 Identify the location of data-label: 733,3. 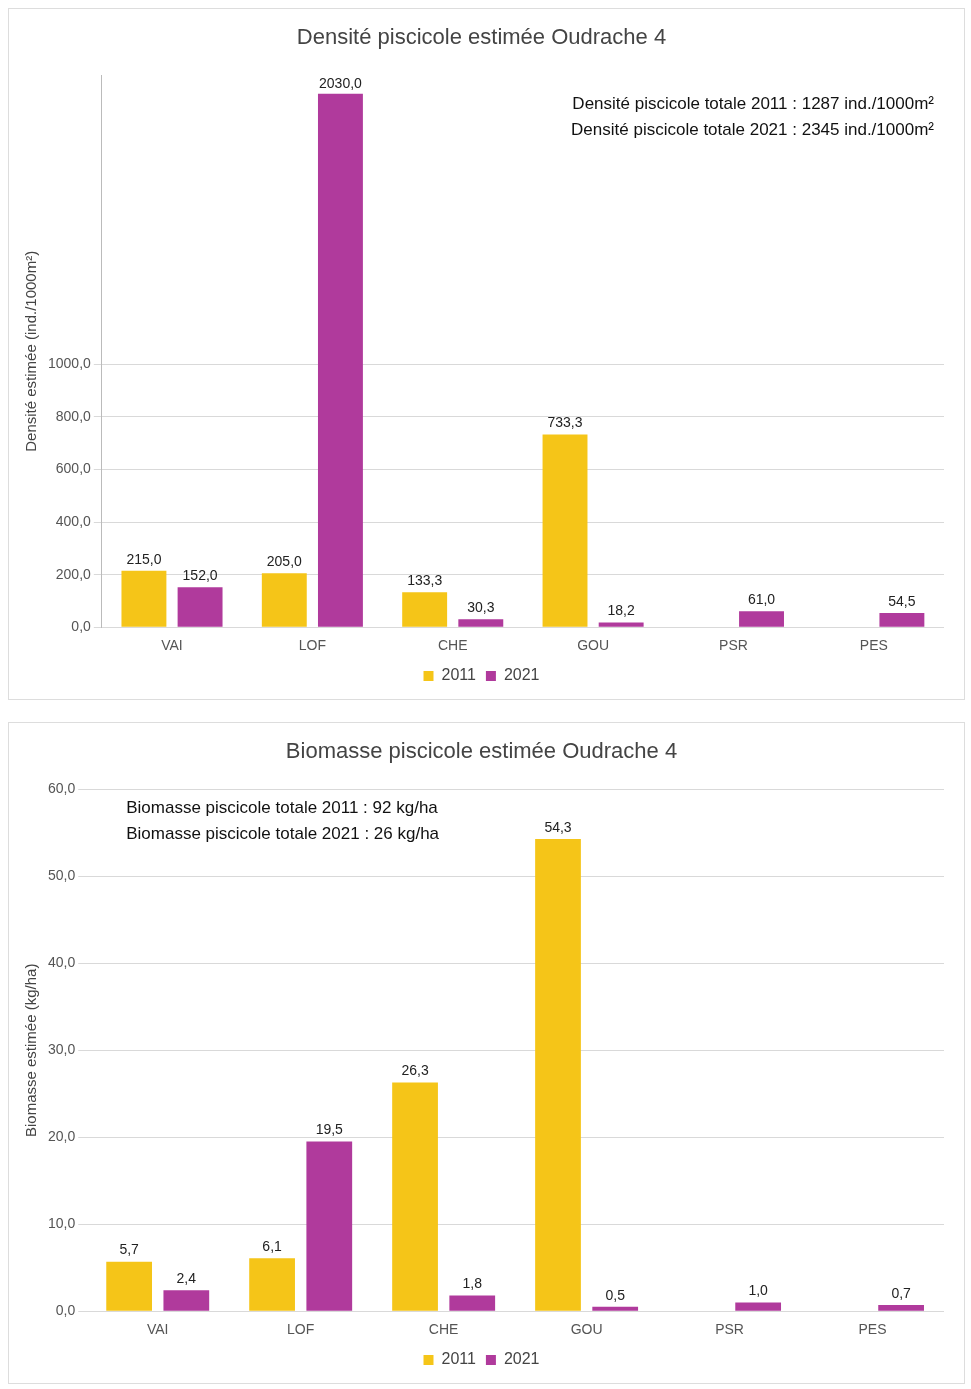
(565, 422).